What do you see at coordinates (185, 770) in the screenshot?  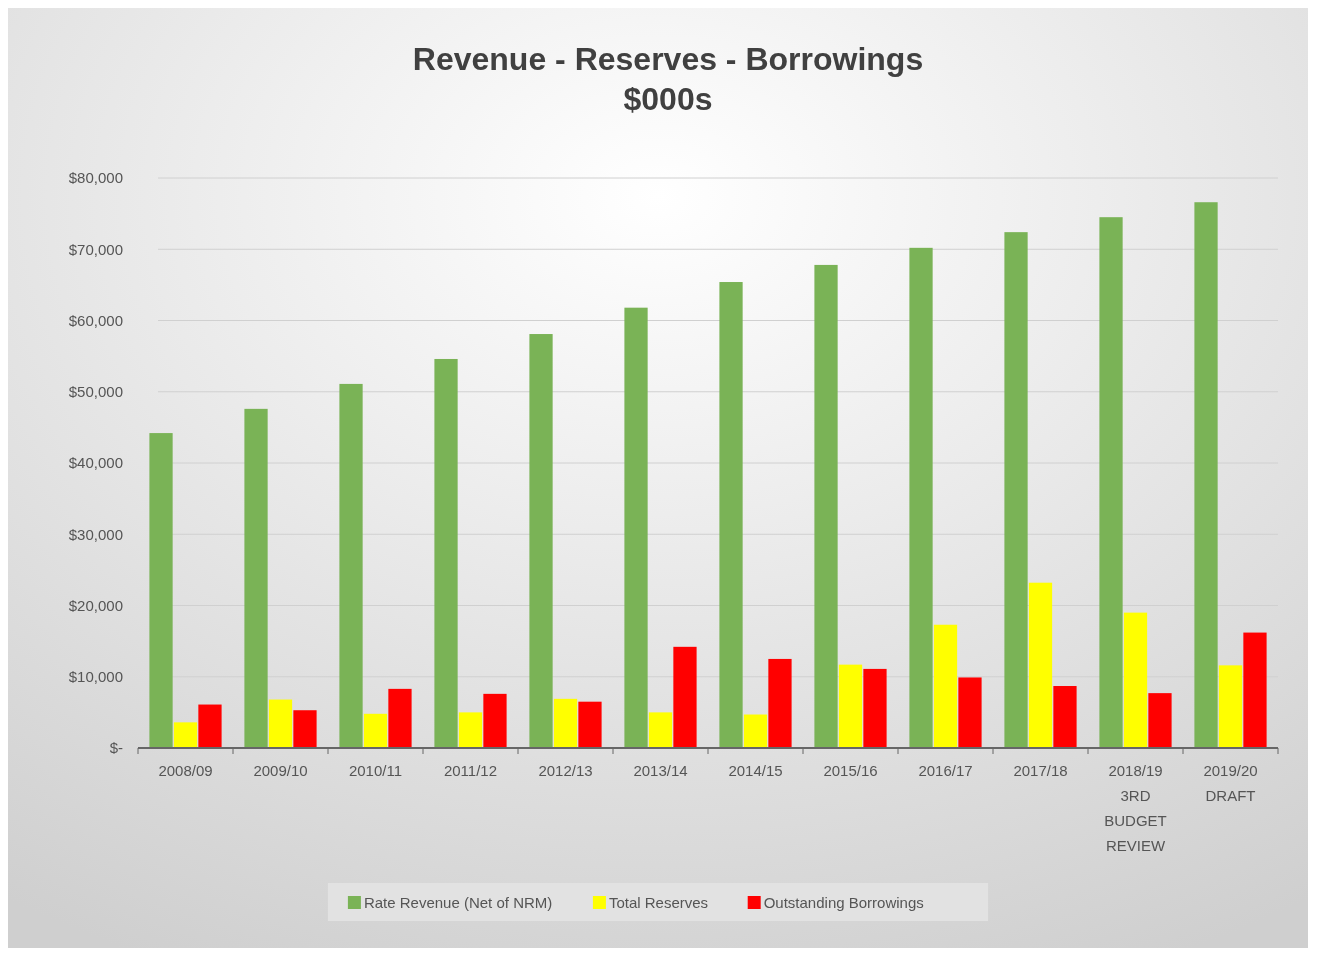 I see `x-tick-label: 2008/09` at bounding box center [185, 770].